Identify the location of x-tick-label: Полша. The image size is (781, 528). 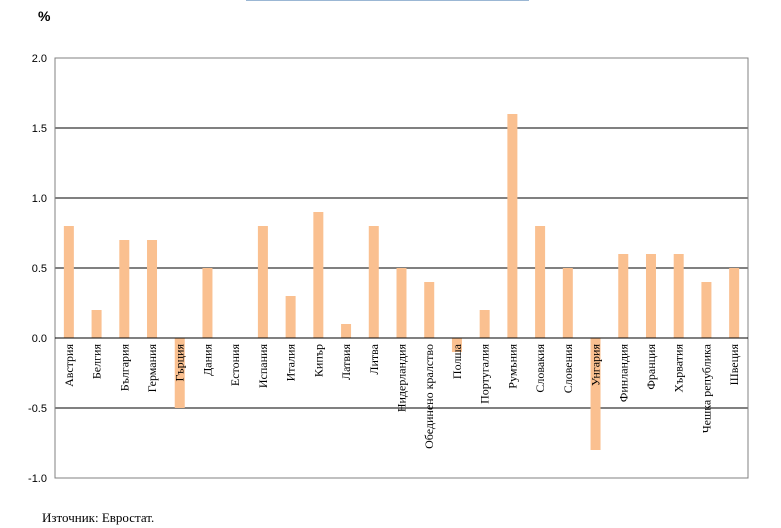
(457, 361).